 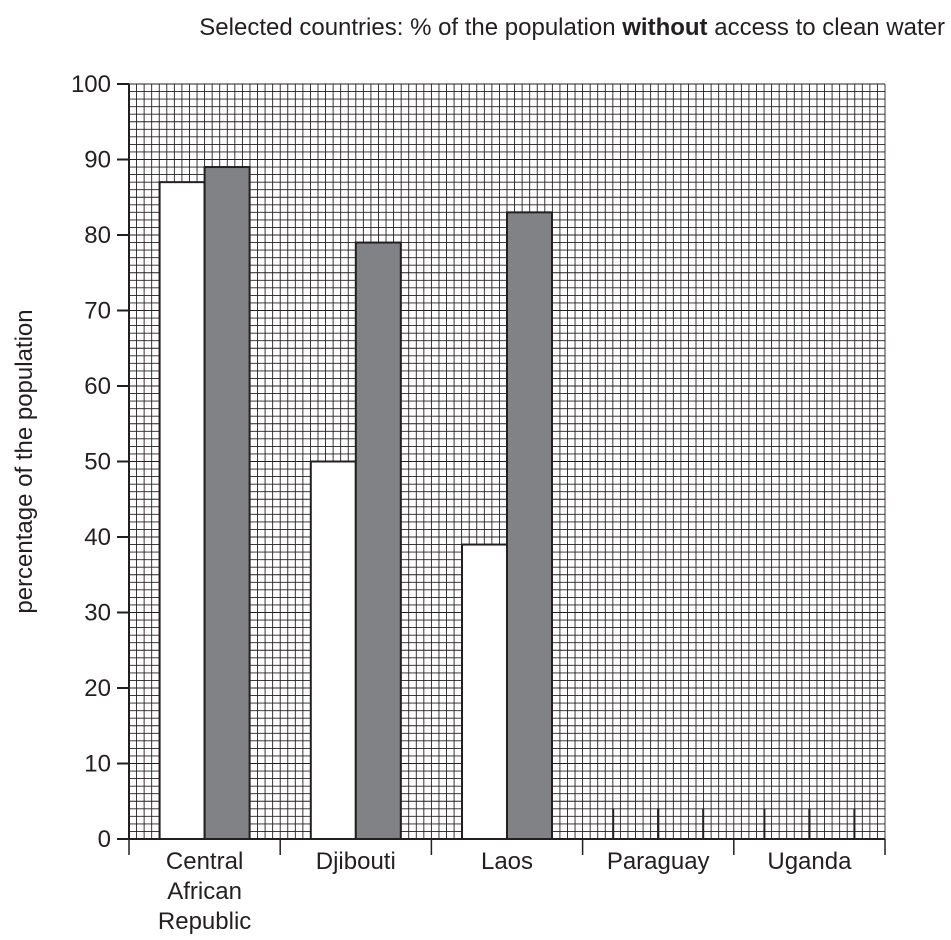 I want to click on y-tick-label: 10, so click(x=97, y=764).